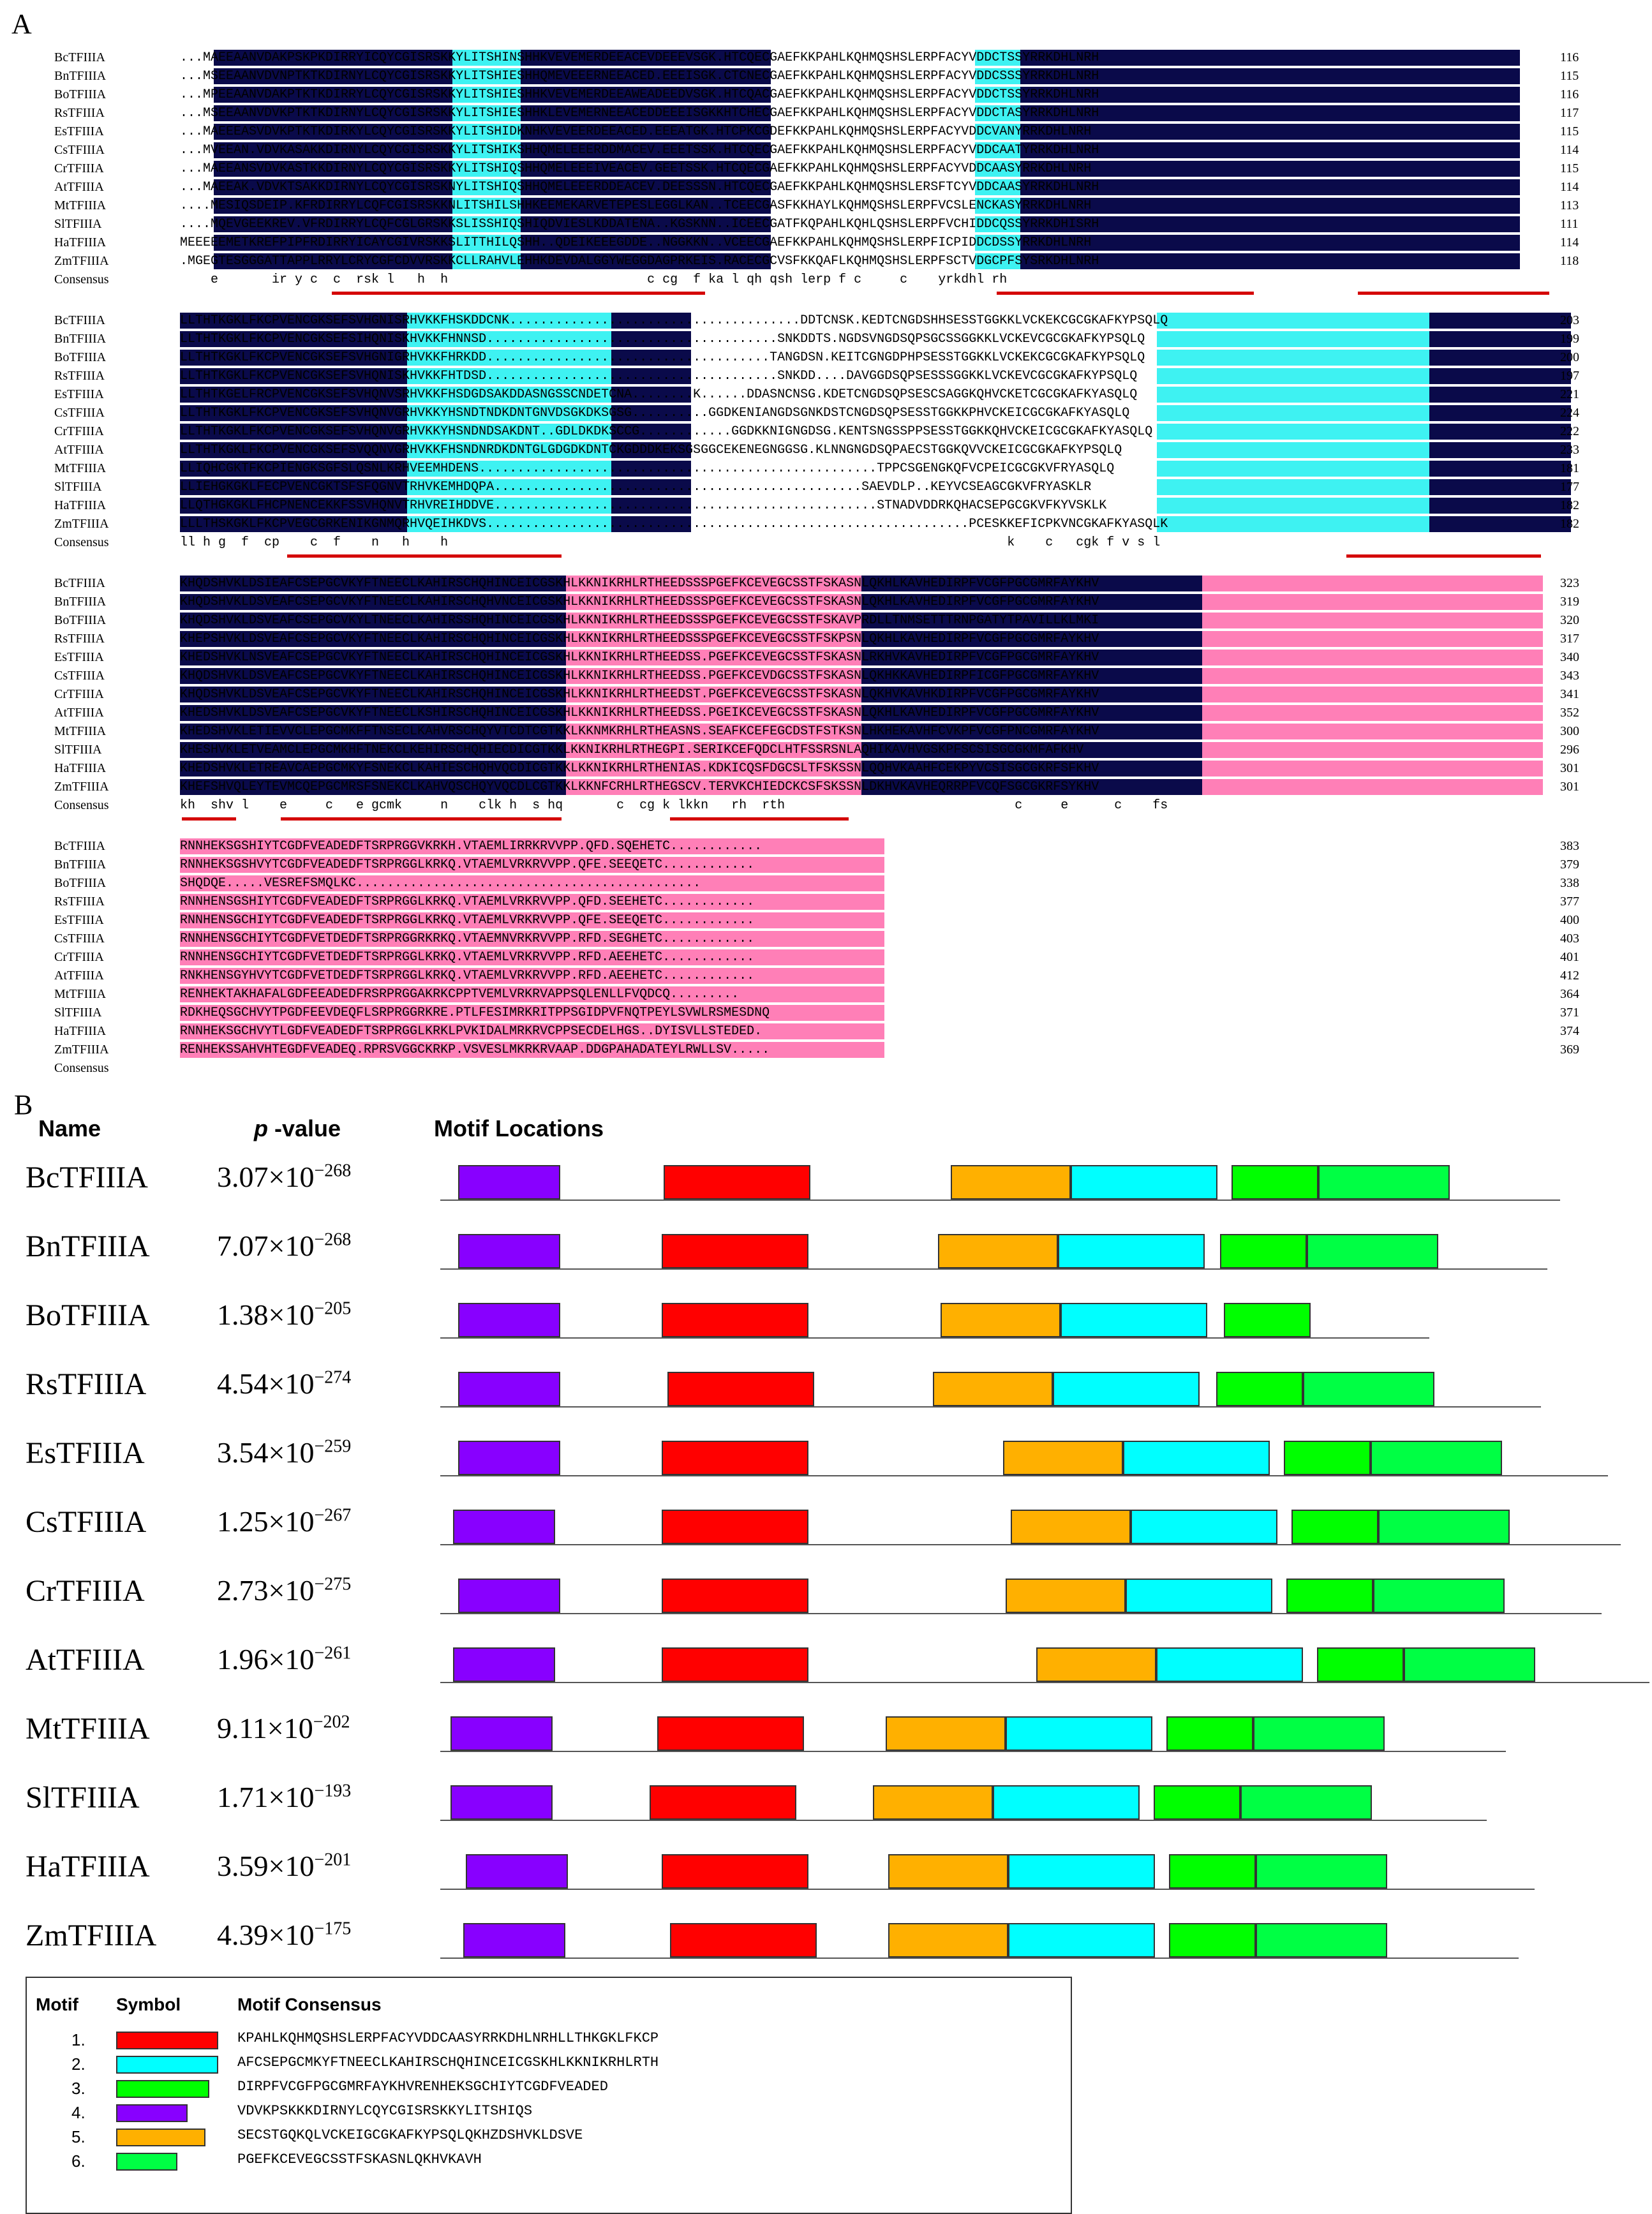 Image resolution: width=1652 pixels, height=2214 pixels. Describe the element at coordinates (79, 113) in the screenshot. I see `sequence-name: RsTFIIIA` at that location.